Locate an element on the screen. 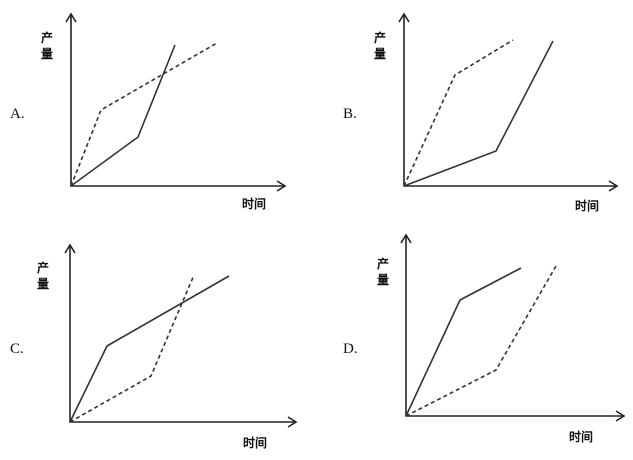  option-label: C. is located at coordinates (17, 349).